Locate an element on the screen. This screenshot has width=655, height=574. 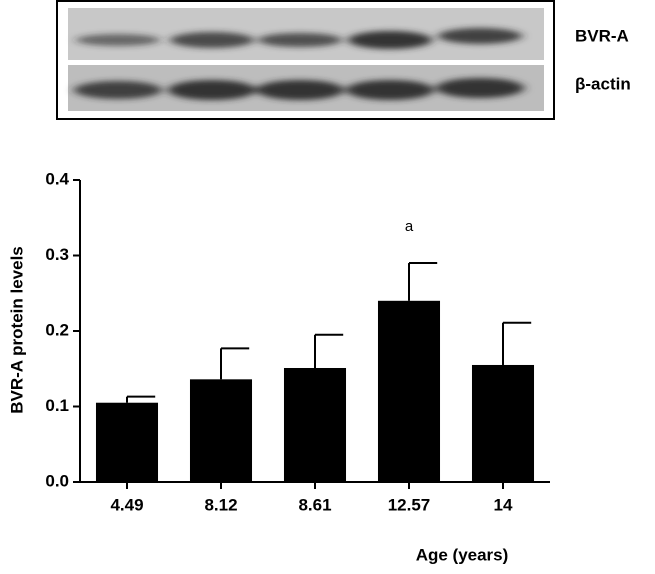
x-tick-label: 8.12 is located at coordinates (220, 504).